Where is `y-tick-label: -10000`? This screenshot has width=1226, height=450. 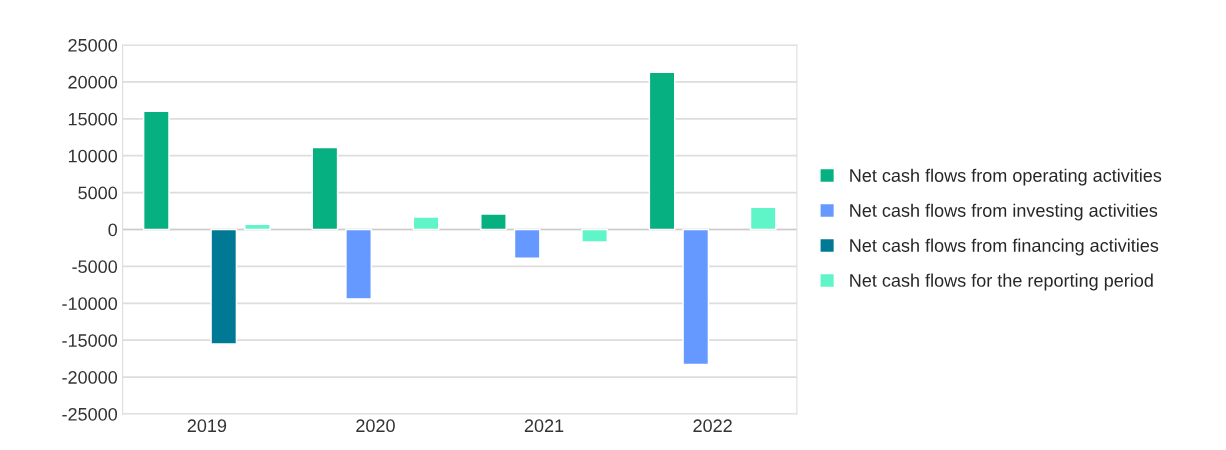 y-tick-label: -10000 is located at coordinates (90, 304).